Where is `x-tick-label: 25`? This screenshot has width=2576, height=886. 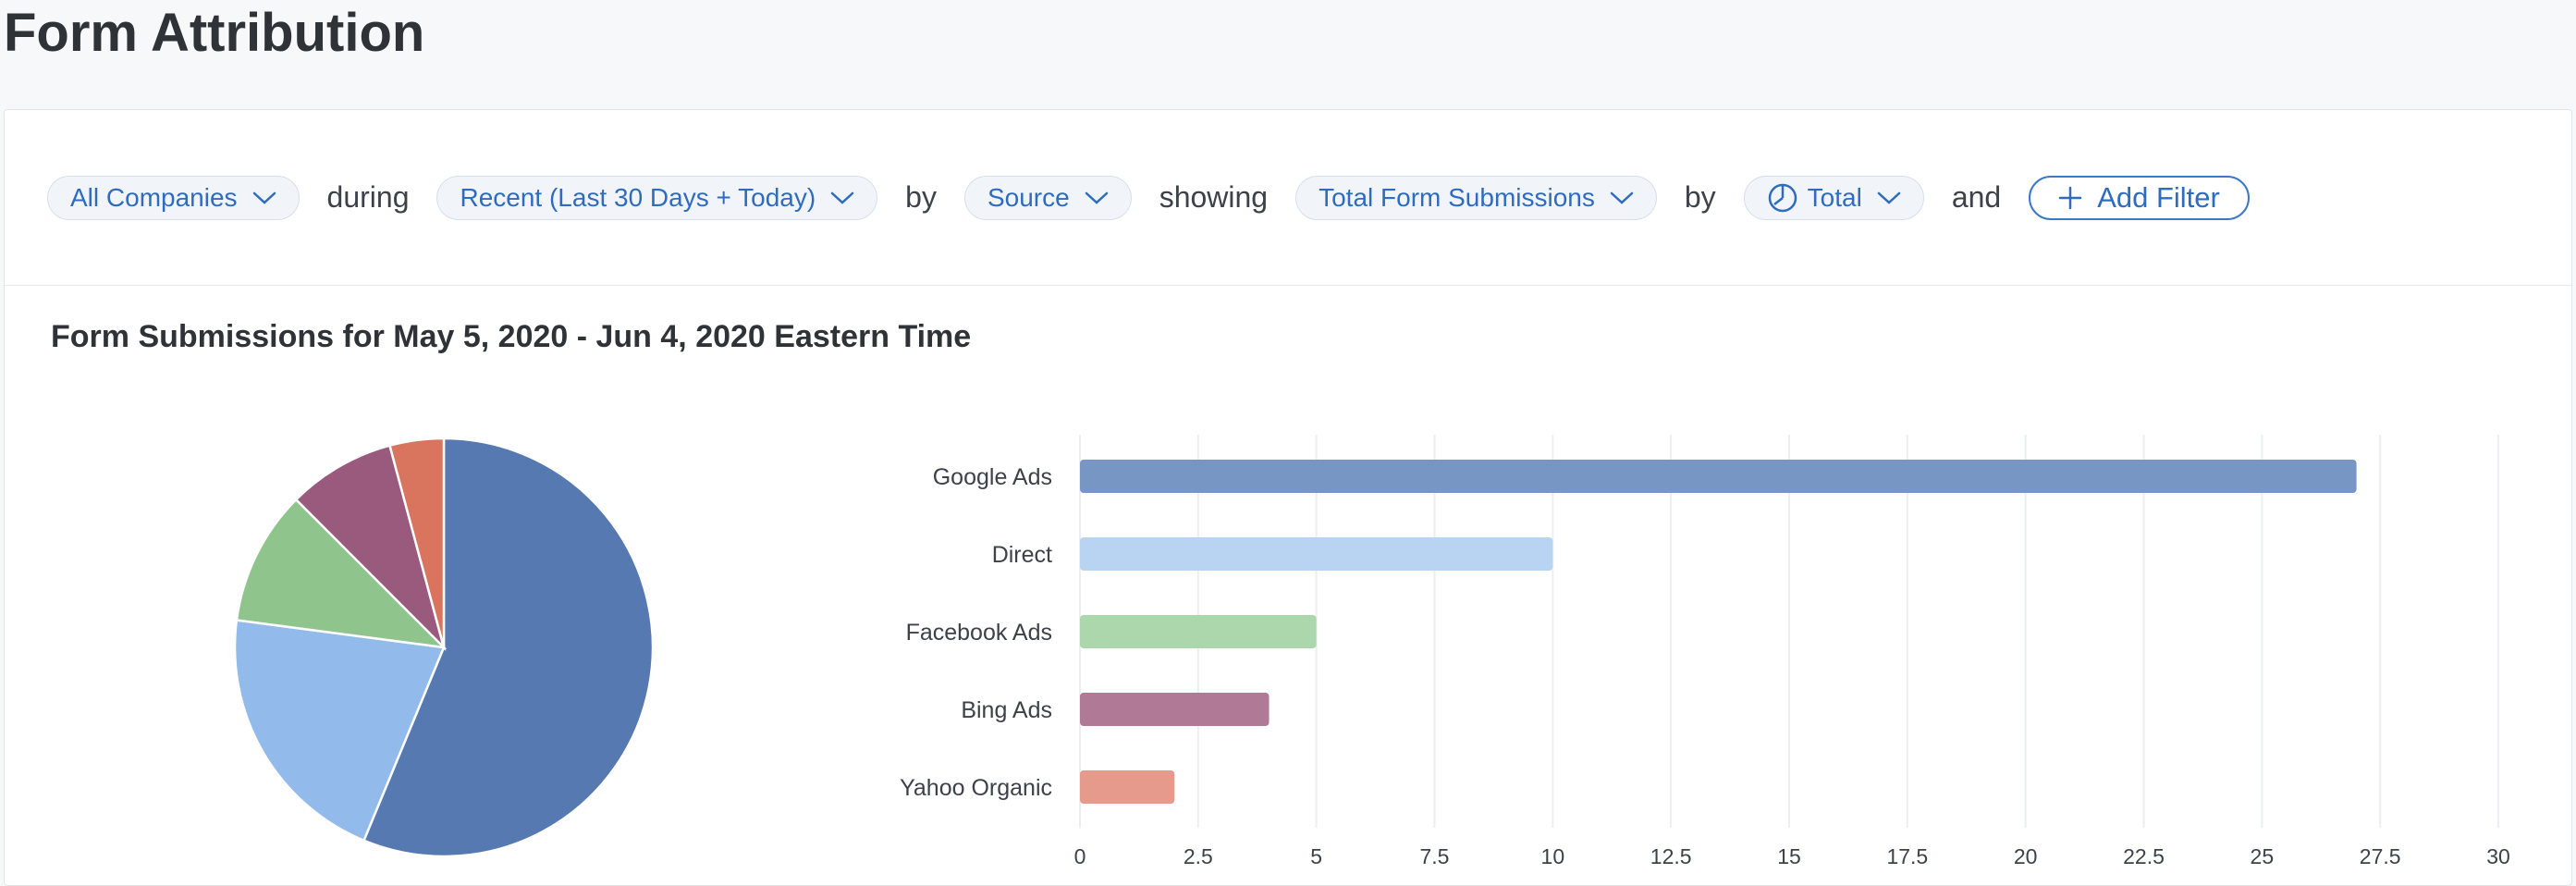 x-tick-label: 25 is located at coordinates (2263, 856).